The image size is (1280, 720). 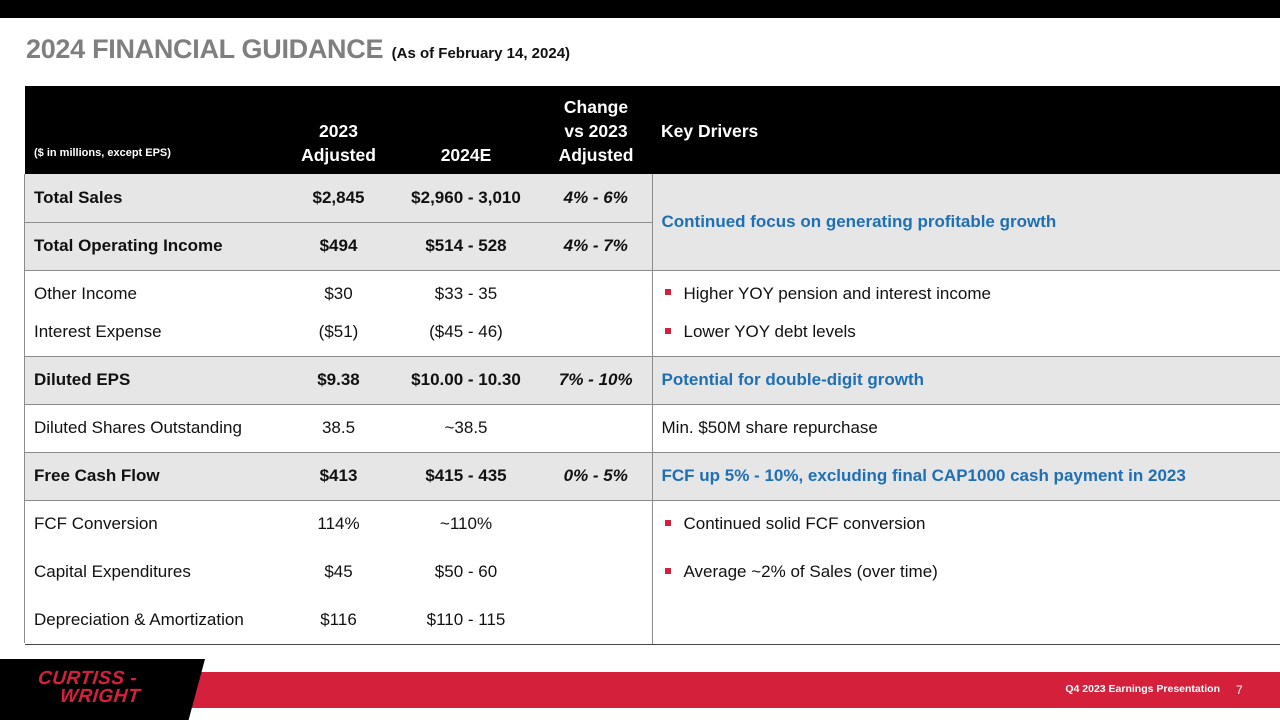 What do you see at coordinates (466, 620) in the screenshot?
I see `value-2024e: $110 - 115` at bounding box center [466, 620].